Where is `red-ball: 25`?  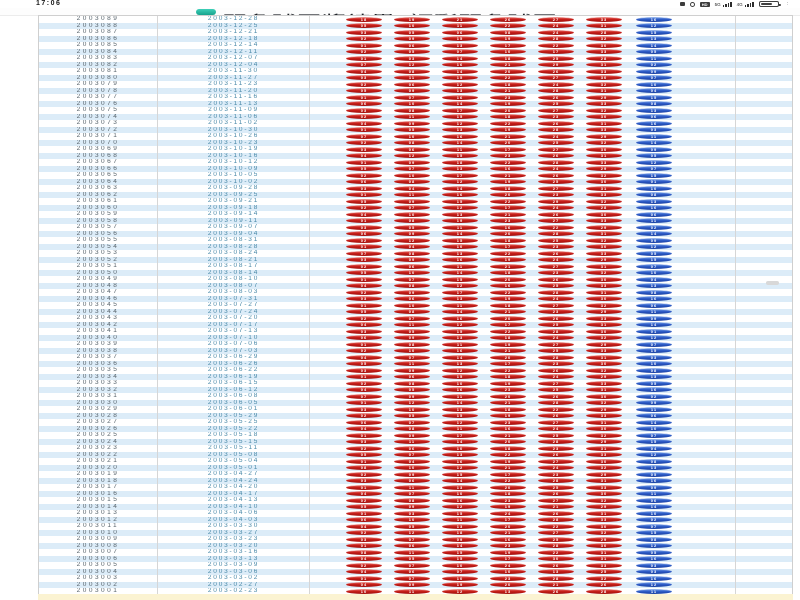
red-ball: 25 is located at coordinates (556, 240).